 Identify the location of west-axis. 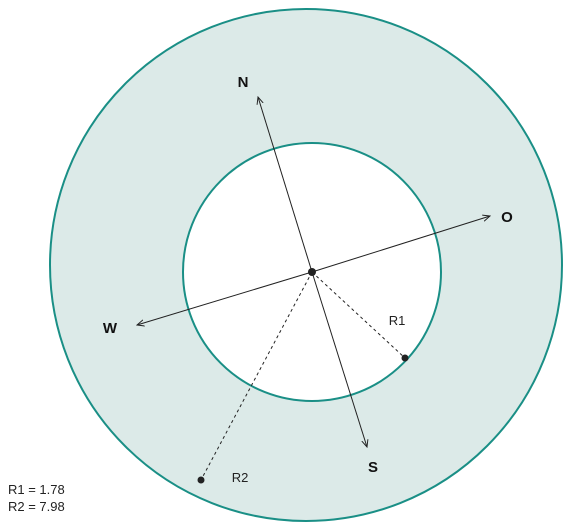
(225, 298).